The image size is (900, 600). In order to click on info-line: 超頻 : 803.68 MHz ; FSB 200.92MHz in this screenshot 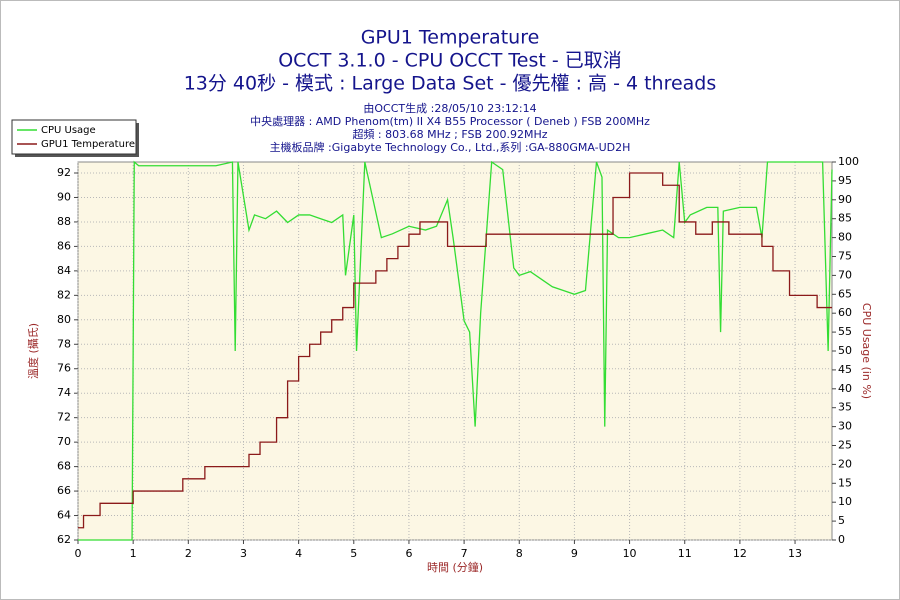, I will do `click(449, 134)`.